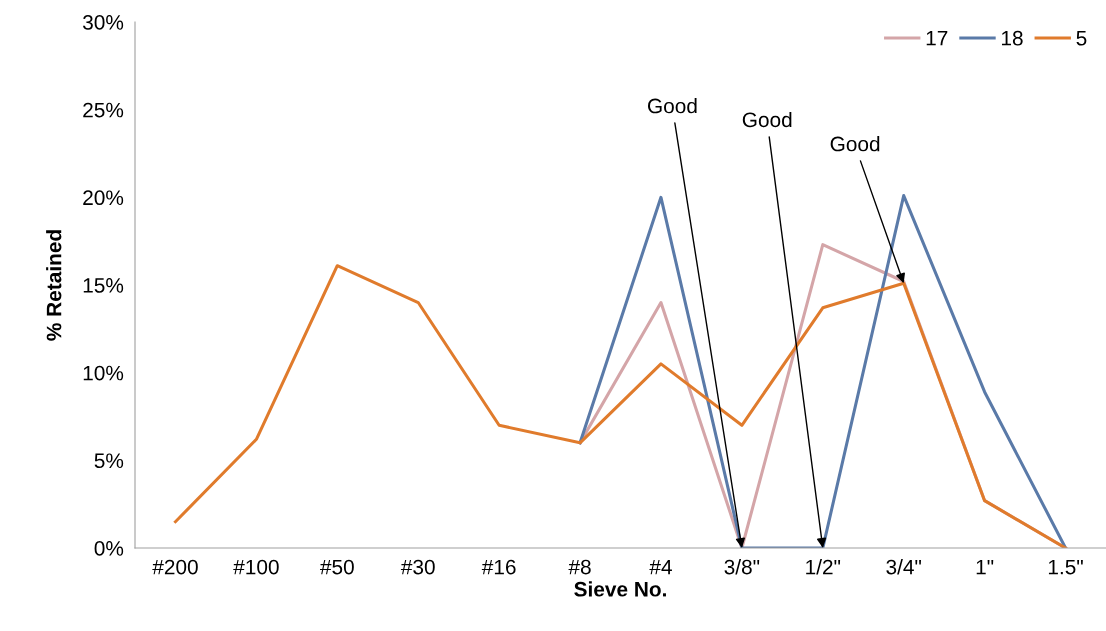 This screenshot has height=631, width=1106. What do you see at coordinates (823, 567) in the screenshot?
I see `x-tick-label: 1/2"` at bounding box center [823, 567].